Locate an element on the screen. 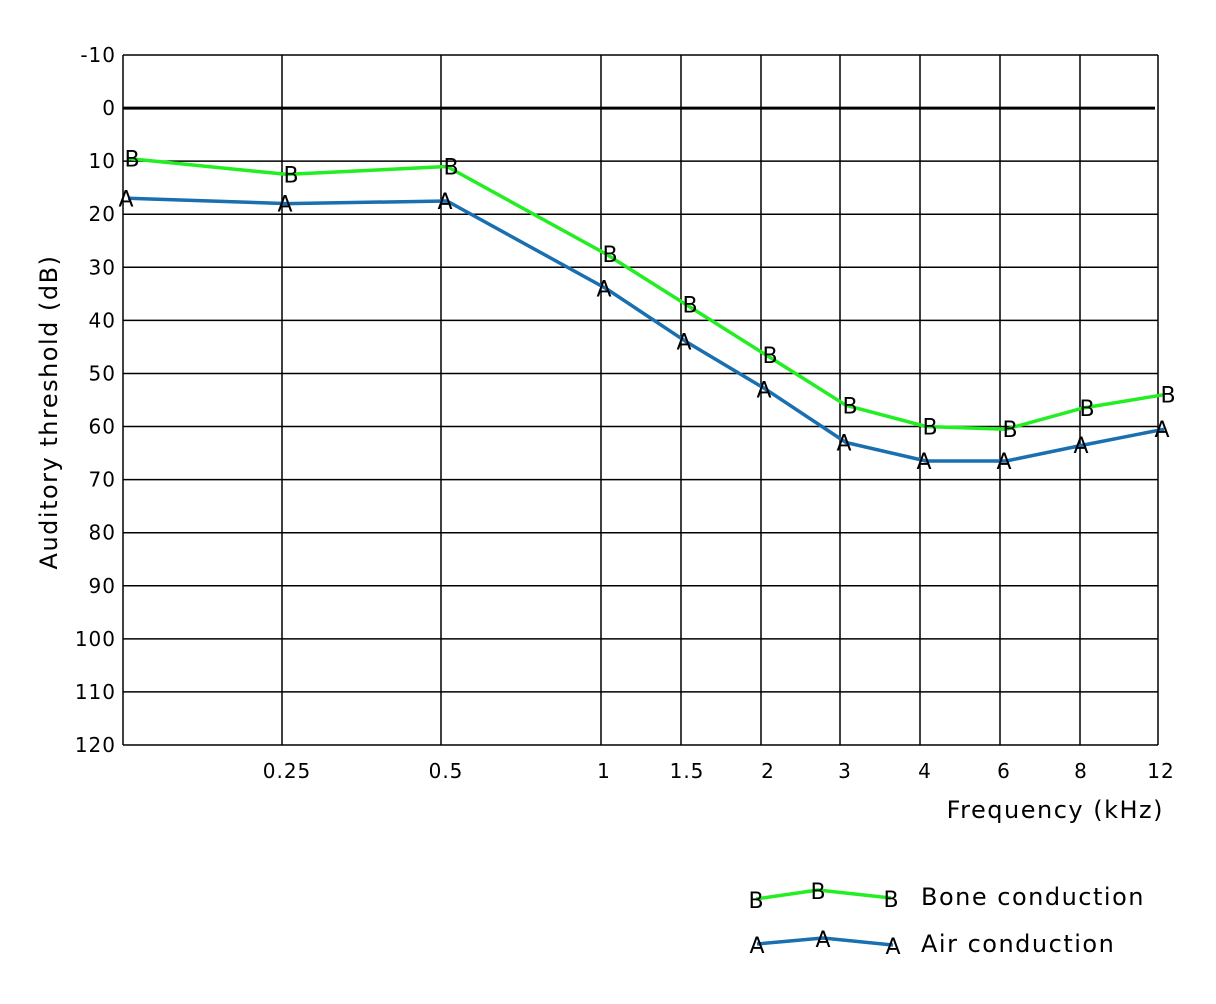  x-tick-label: 1 is located at coordinates (604, 771).